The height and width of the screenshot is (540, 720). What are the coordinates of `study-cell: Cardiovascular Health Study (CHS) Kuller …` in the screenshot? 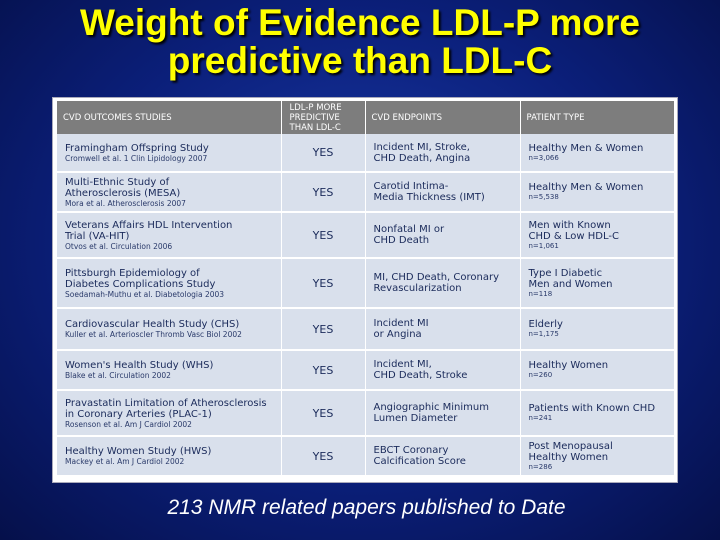 It's located at (169, 329).